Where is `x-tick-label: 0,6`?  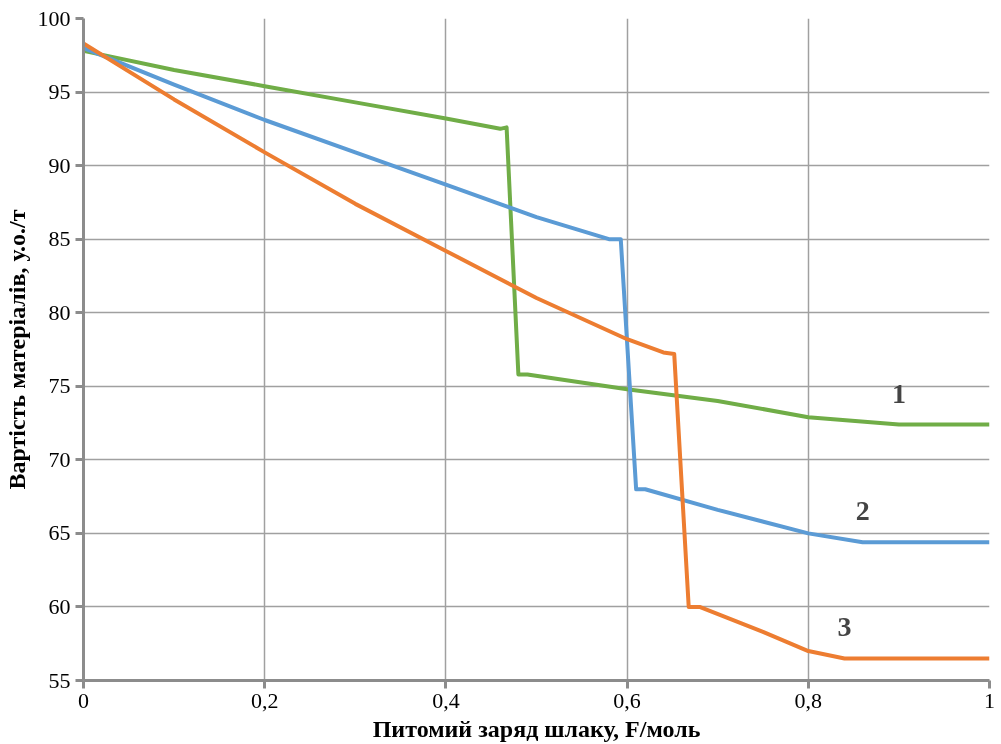
x-tick-label: 0,6 is located at coordinates (627, 700).